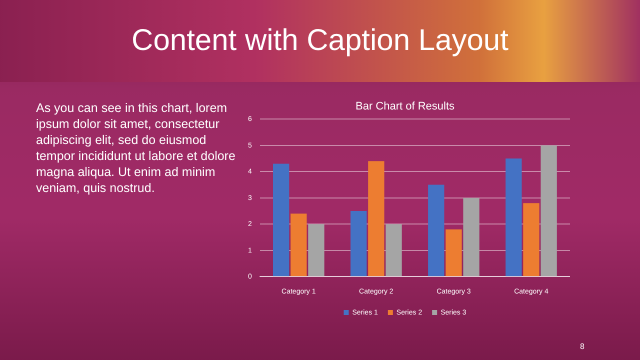  What do you see at coordinates (582, 346) in the screenshot?
I see `text: 8` at bounding box center [582, 346].